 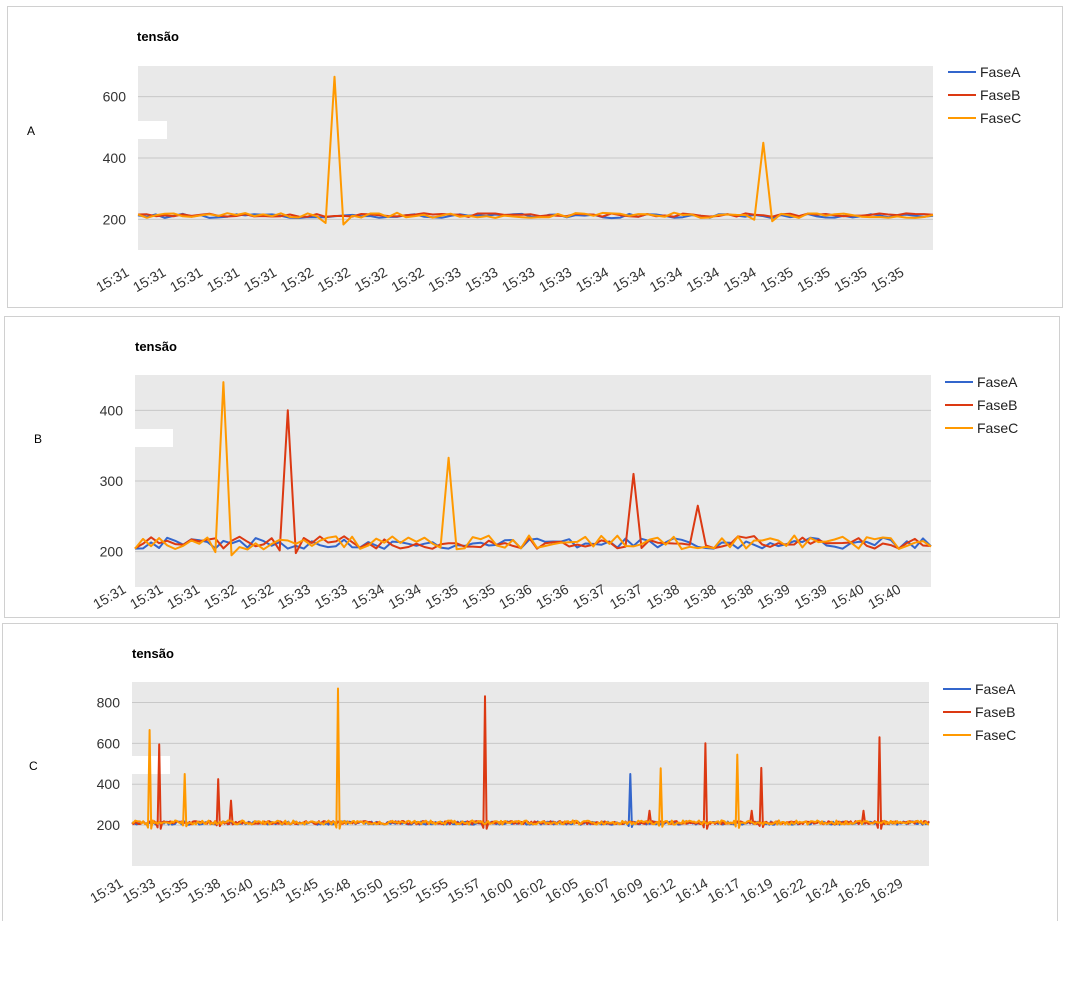 I want to click on x-tick-label: 15:55, so click(x=431, y=890).